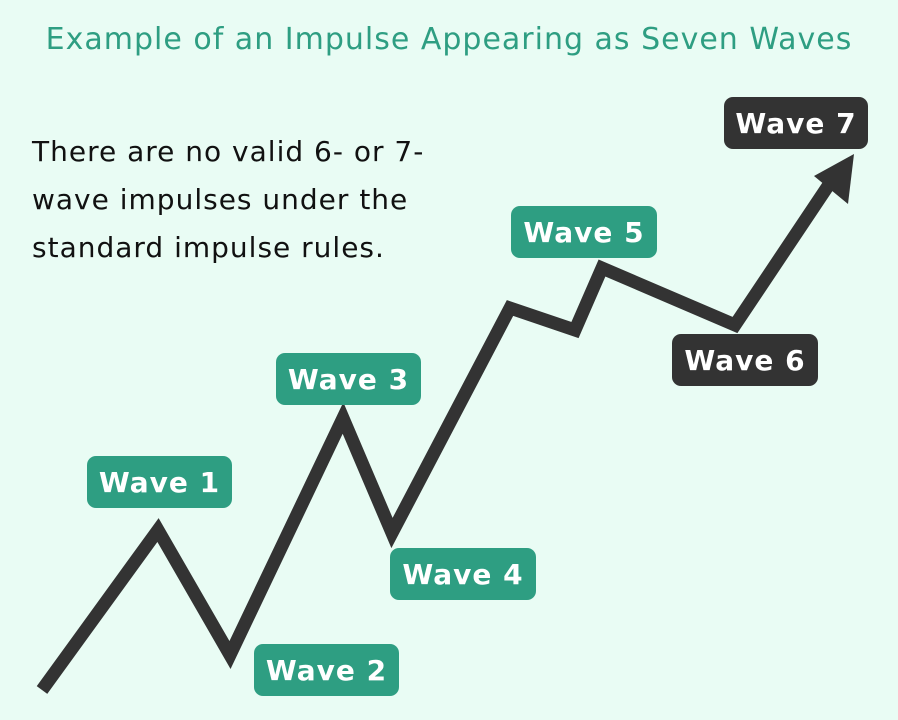 This screenshot has height=720, width=898. Describe the element at coordinates (796, 123) in the screenshot. I see `label-wave-7: Wave 7` at that location.